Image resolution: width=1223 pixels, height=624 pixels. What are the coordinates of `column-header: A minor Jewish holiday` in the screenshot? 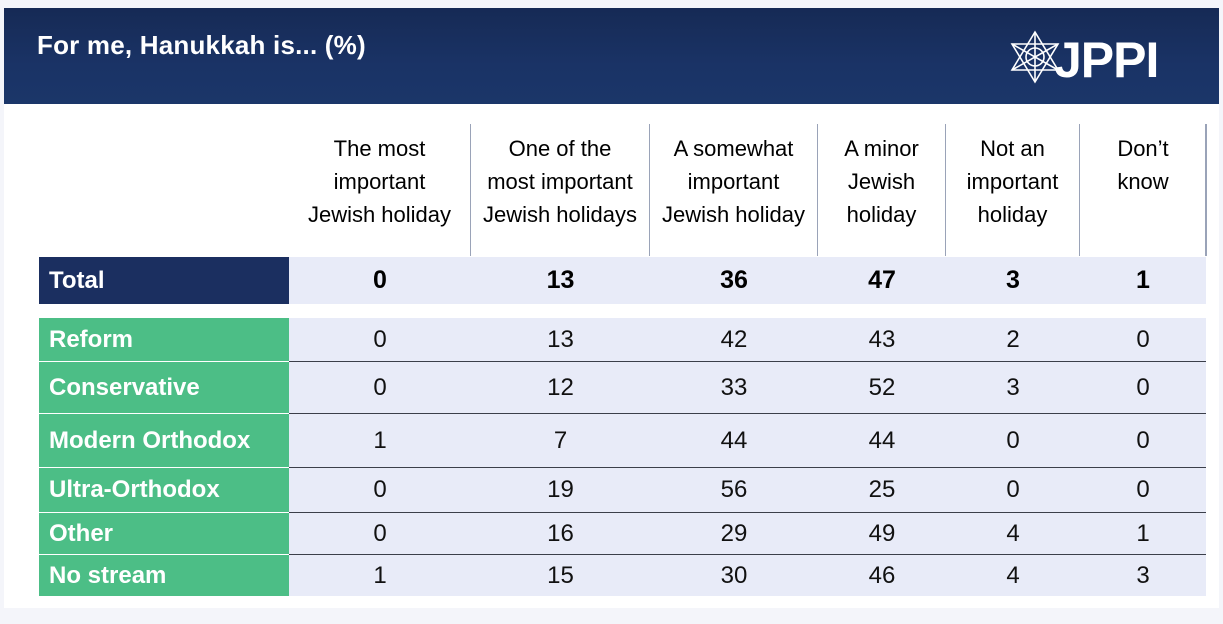 It's located at (882, 190).